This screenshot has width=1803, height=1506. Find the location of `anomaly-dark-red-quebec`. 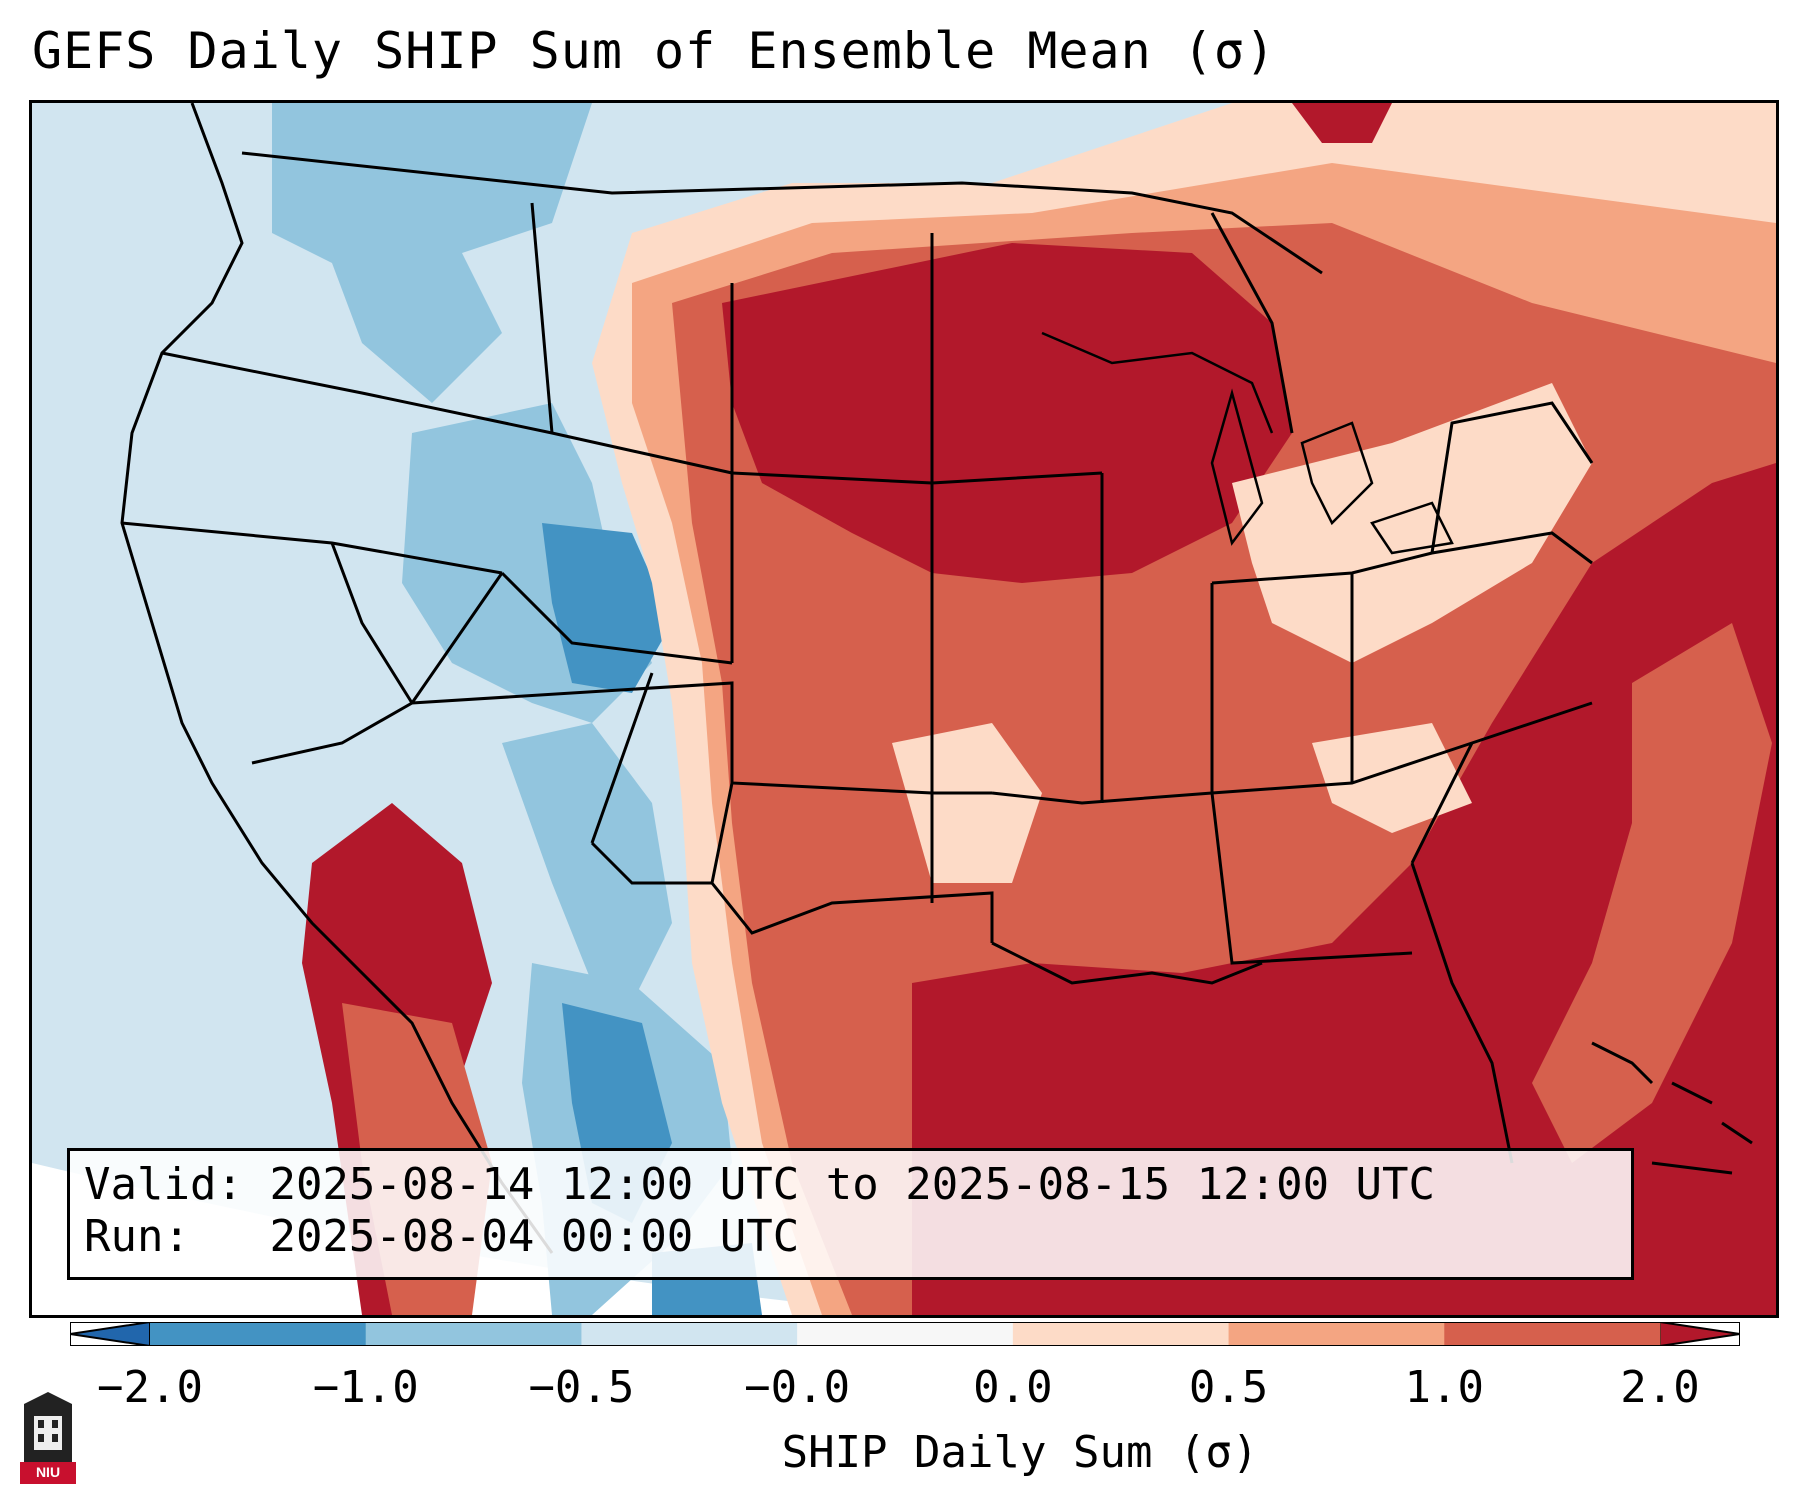

anomaly-dark-red-quebec is located at coordinates (1342, 123).